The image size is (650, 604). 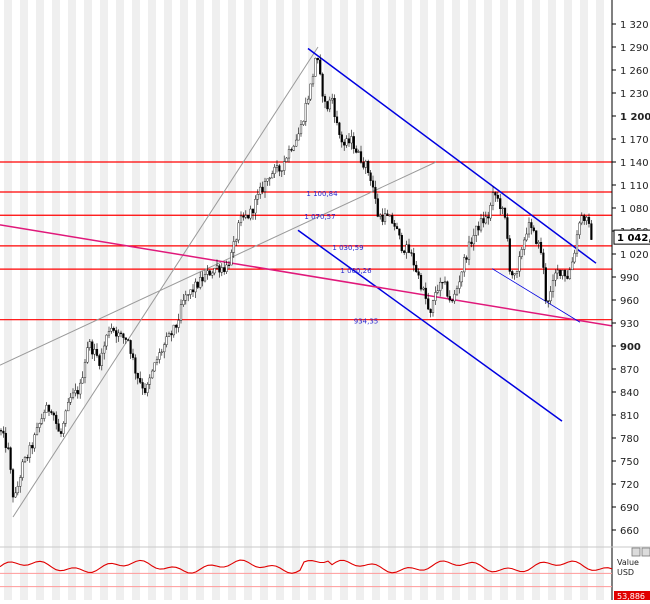 I want to click on level-label: 1 000,26, so click(x=356, y=271).